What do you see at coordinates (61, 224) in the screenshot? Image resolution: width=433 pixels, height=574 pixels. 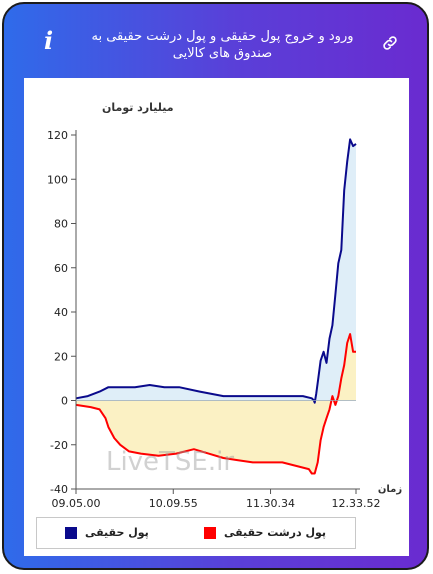 I see `y-tick-label: 80` at bounding box center [61, 224].